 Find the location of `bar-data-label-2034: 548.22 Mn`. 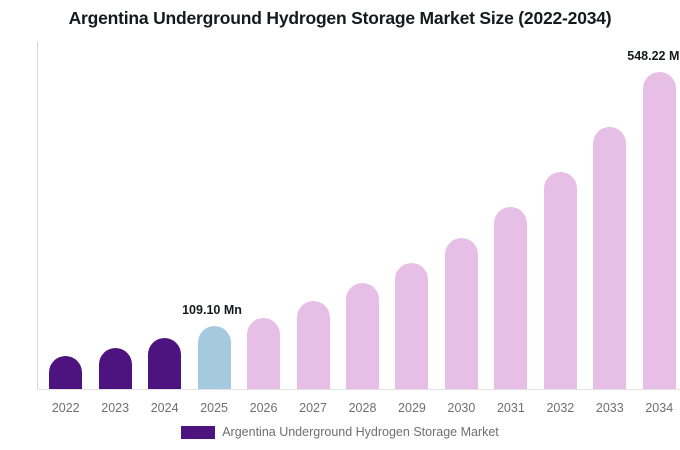

bar-data-label-2034: 548.22 Mn is located at coordinates (653, 55).